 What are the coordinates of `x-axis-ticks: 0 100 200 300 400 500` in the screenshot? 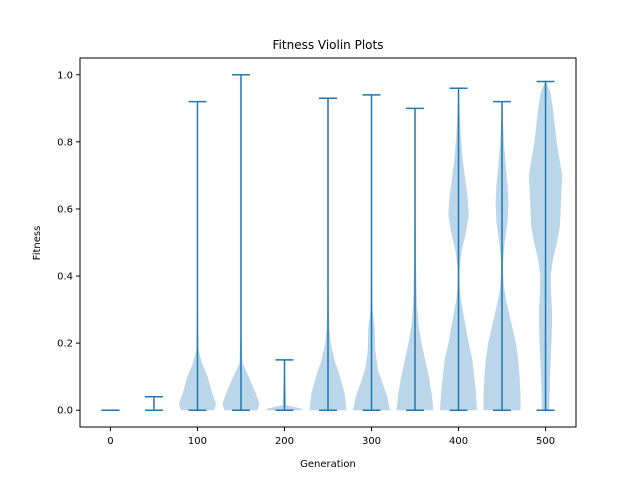 It's located at (331, 437).